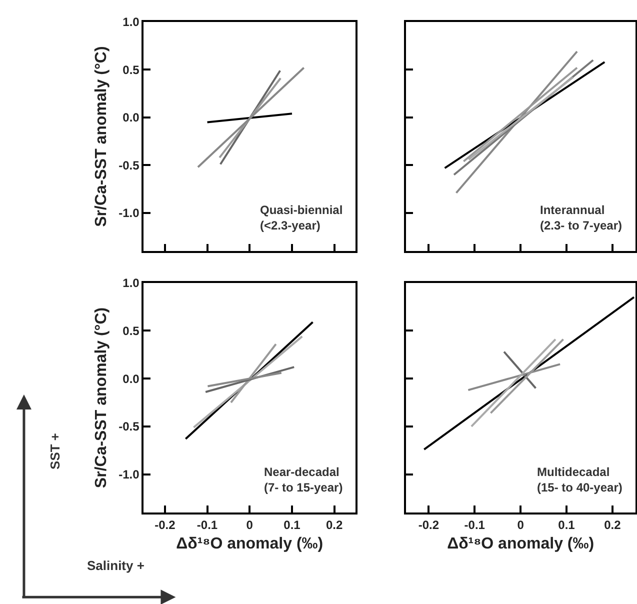  I want to click on annotation: Interannual (2.3- to 7-year), so click(581, 218).